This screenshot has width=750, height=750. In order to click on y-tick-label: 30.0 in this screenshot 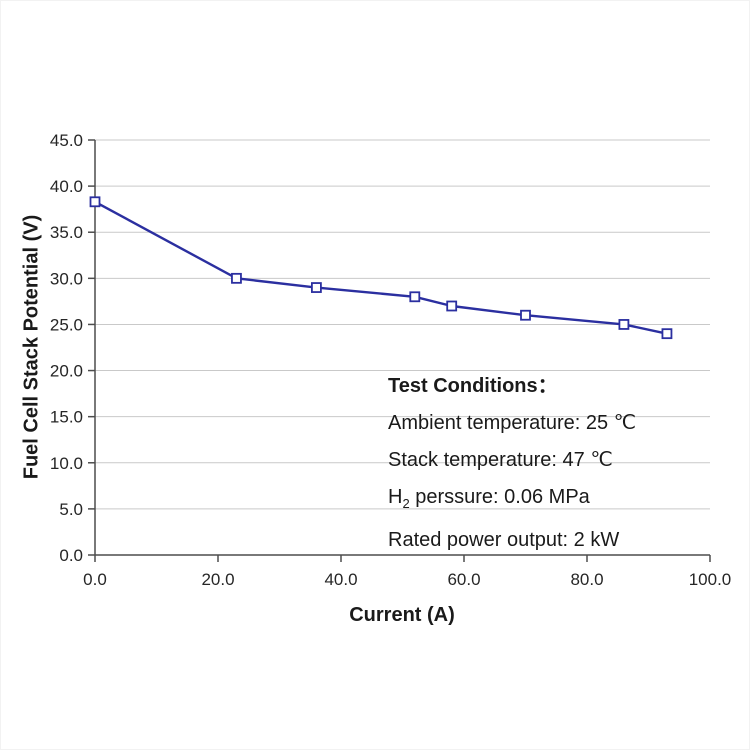, I will do `click(66, 278)`.